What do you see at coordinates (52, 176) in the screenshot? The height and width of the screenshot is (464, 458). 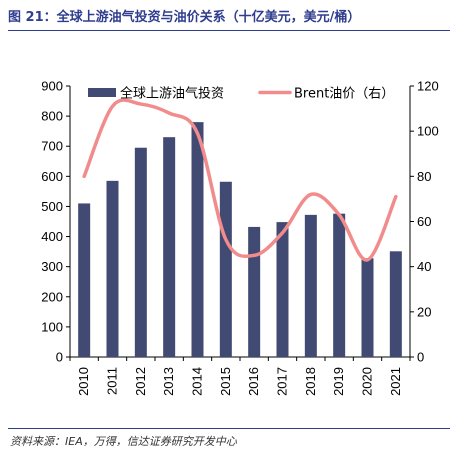 I see `left-tick-label: 600` at bounding box center [52, 176].